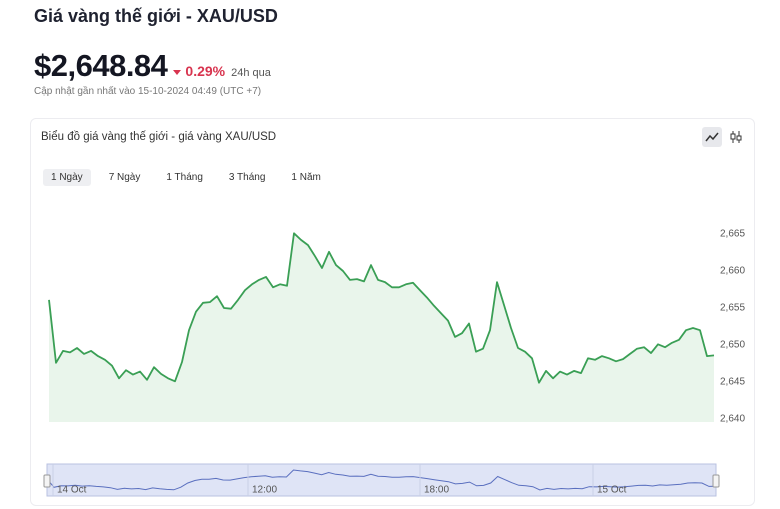 This screenshot has height=509, width=780. What do you see at coordinates (247, 177) in the screenshot?
I see `range-tab: 3 Tháng` at bounding box center [247, 177].